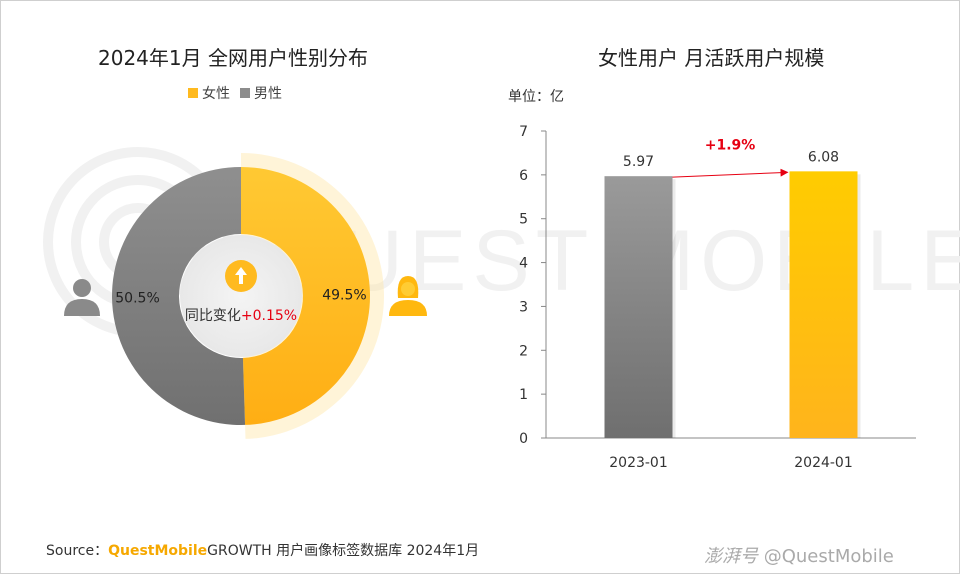 This screenshot has height=574, width=960. I want to click on x-tick-label: 2023-01, so click(638, 463).